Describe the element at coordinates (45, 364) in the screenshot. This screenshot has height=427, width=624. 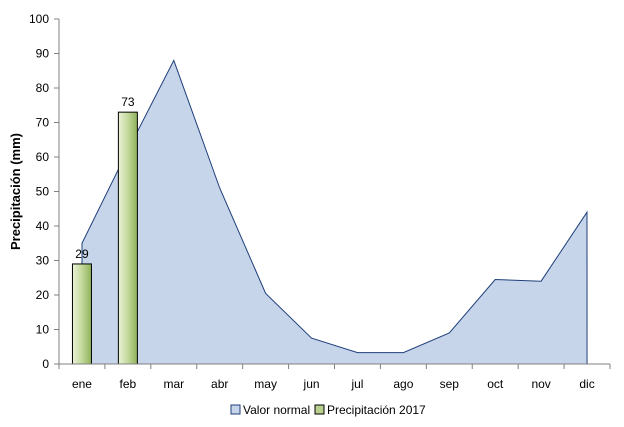
I see `y-tick-label: 0` at that location.